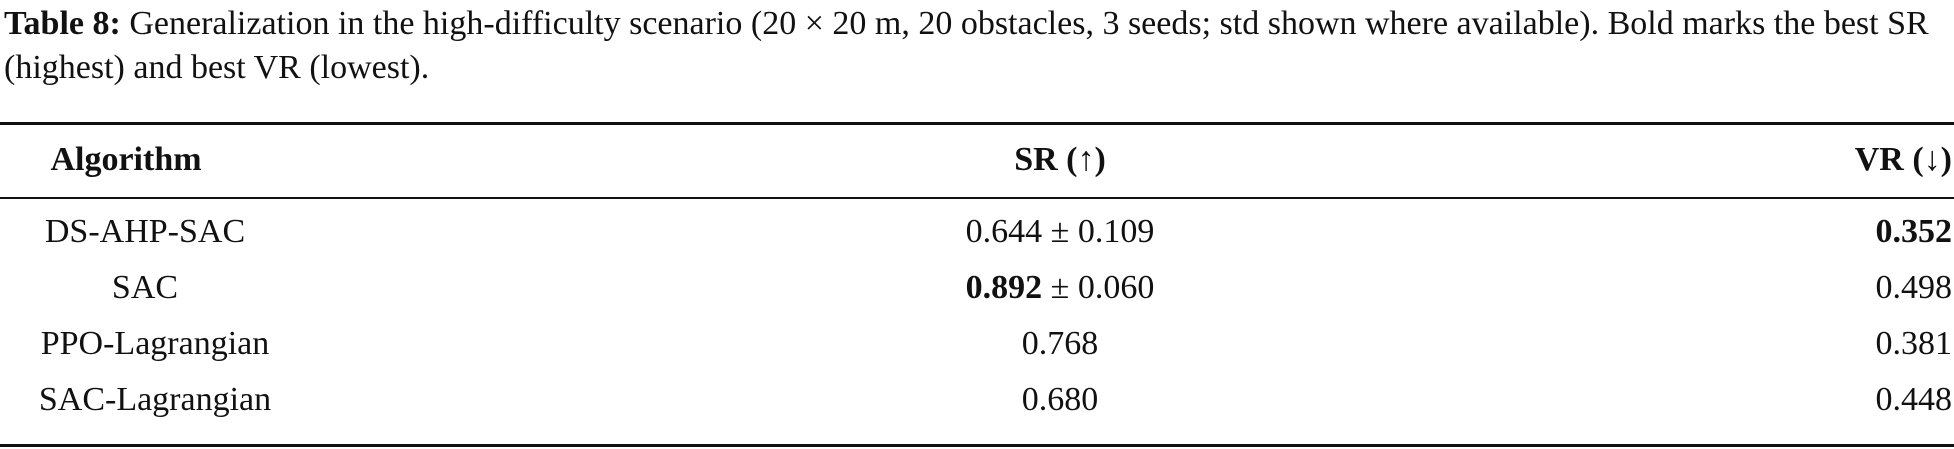  I want to click on row-algorithm: SAC-Lagrangian, so click(155, 399).